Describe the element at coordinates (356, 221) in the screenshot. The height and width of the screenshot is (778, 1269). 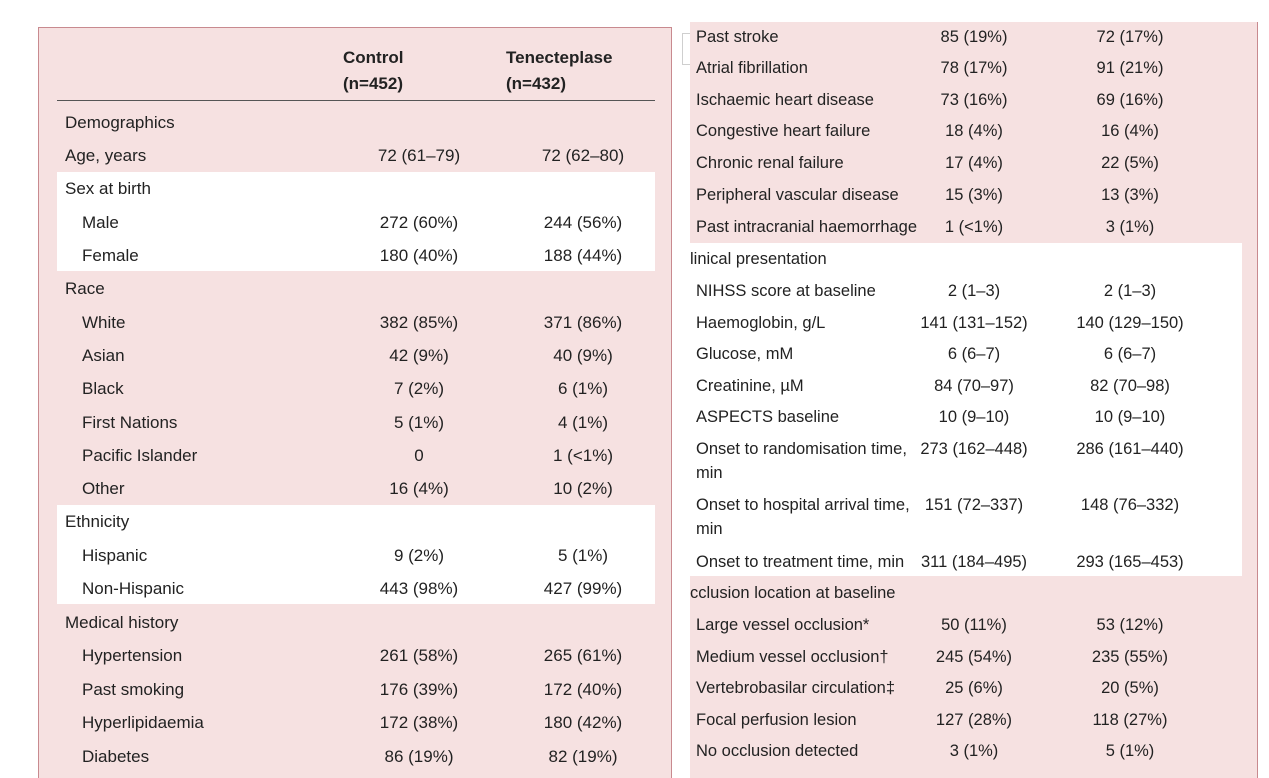
I see `row-band-sex` at that location.